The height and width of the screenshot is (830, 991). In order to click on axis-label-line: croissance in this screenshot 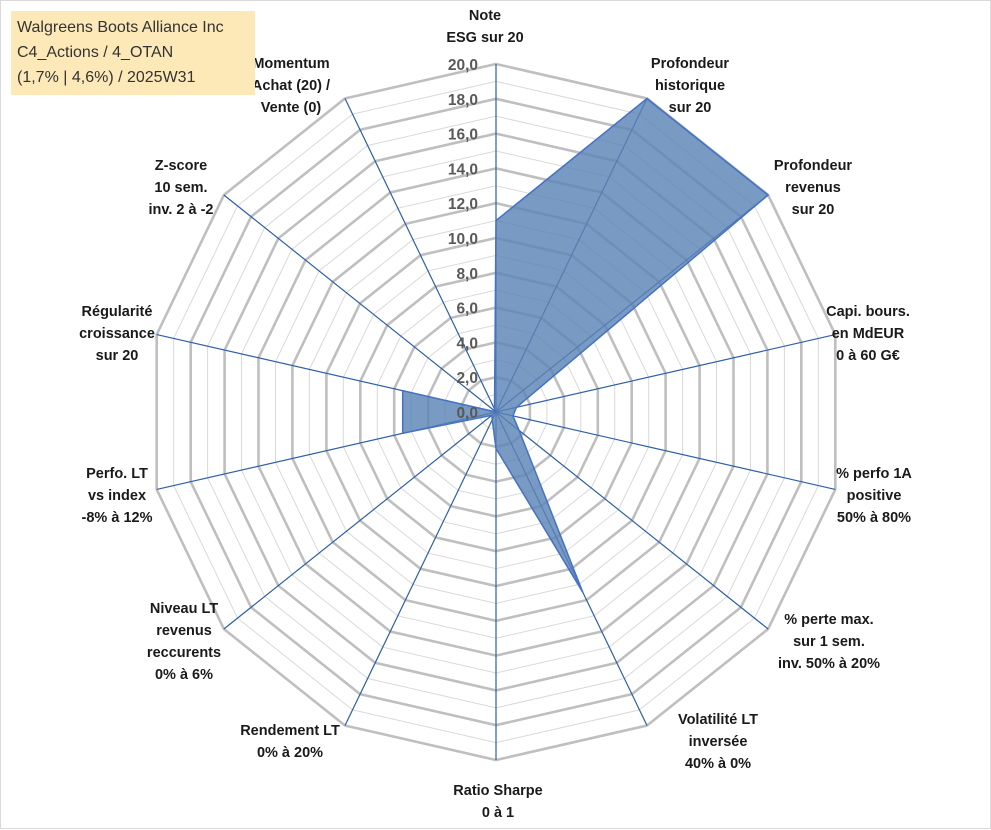, I will do `click(117, 334)`.